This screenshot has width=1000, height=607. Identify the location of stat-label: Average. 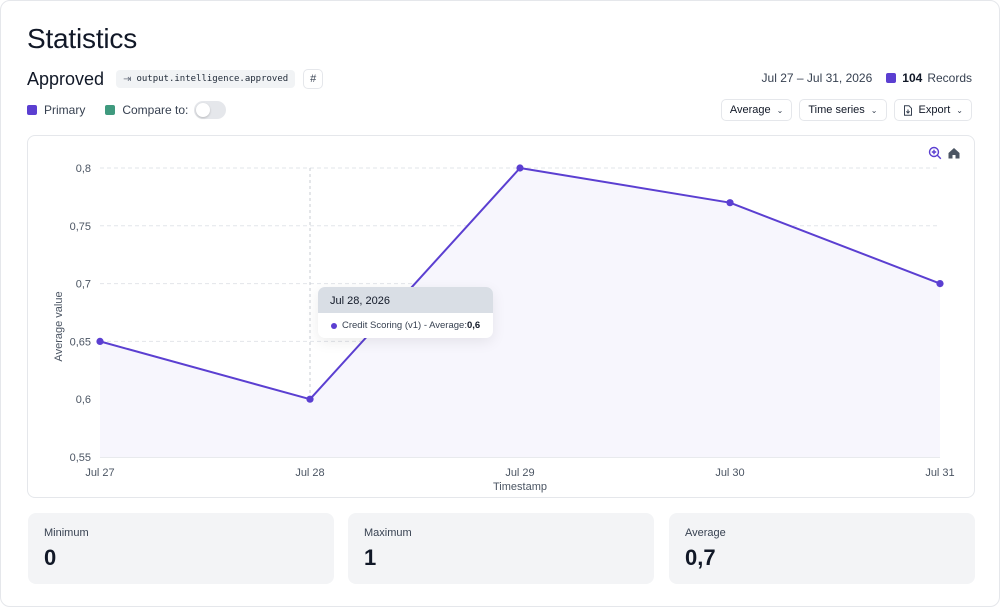
(705, 533).